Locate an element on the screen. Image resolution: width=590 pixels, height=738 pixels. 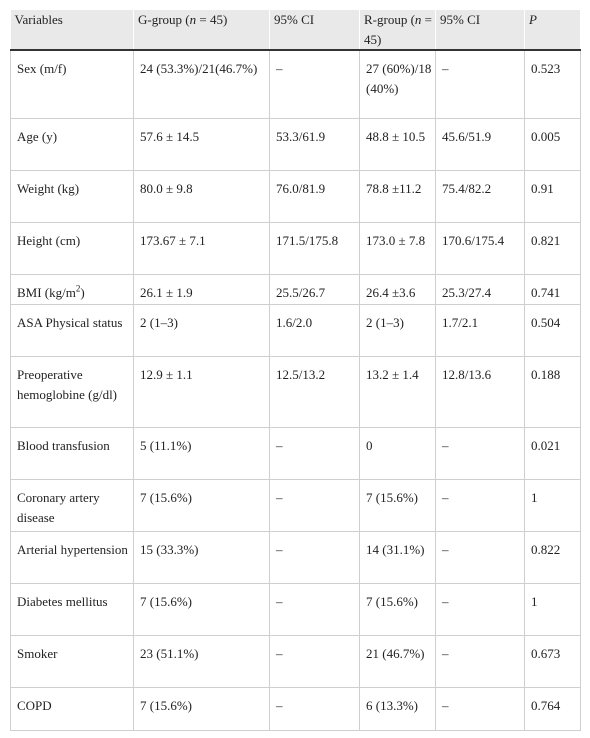
cell-p-value: 0.673 is located at coordinates (552, 661).